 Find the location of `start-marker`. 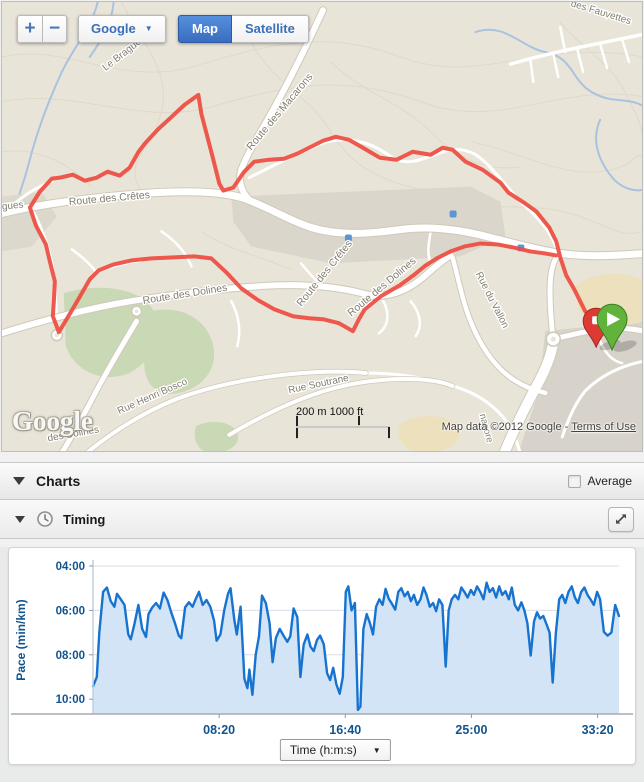

start-marker is located at coordinates (612, 327).